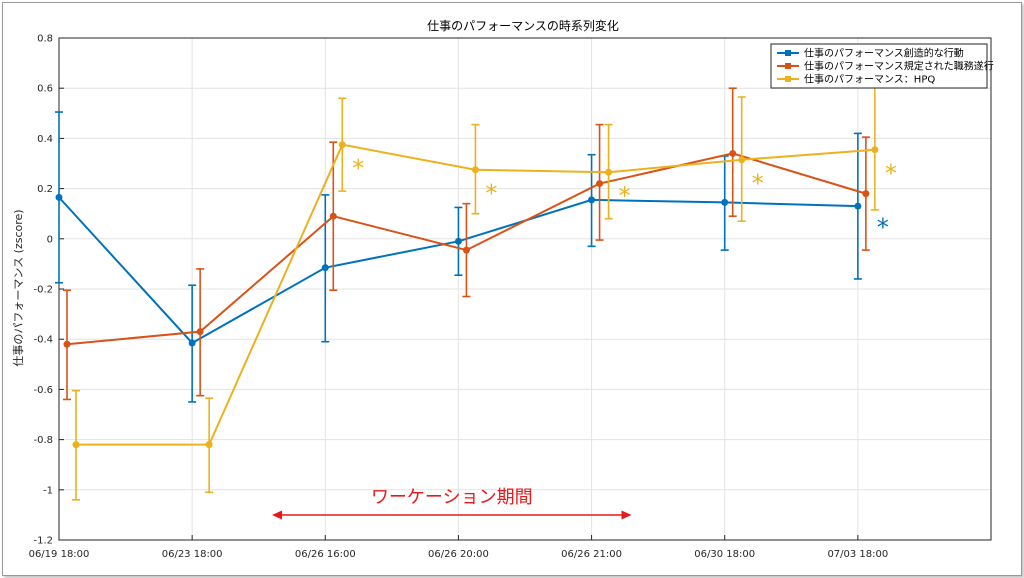 The height and width of the screenshot is (578, 1024). What do you see at coordinates (48, 490) in the screenshot?
I see `y-tick-label: -1` at bounding box center [48, 490].